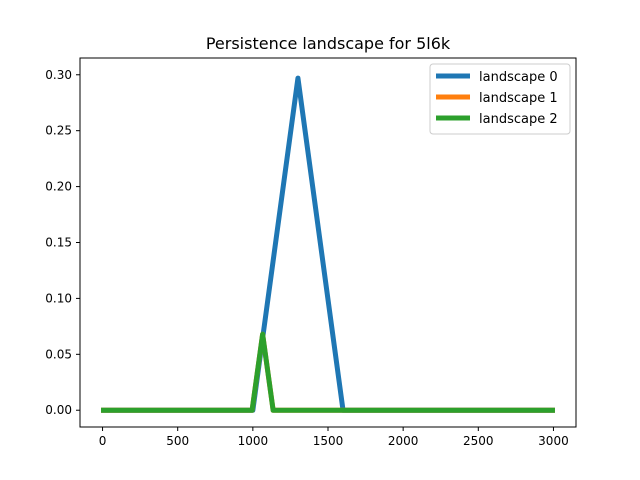 This screenshot has height=480, width=640. What do you see at coordinates (518, 119) in the screenshot?
I see `legend-label-landscape-2: landscape 2` at bounding box center [518, 119].